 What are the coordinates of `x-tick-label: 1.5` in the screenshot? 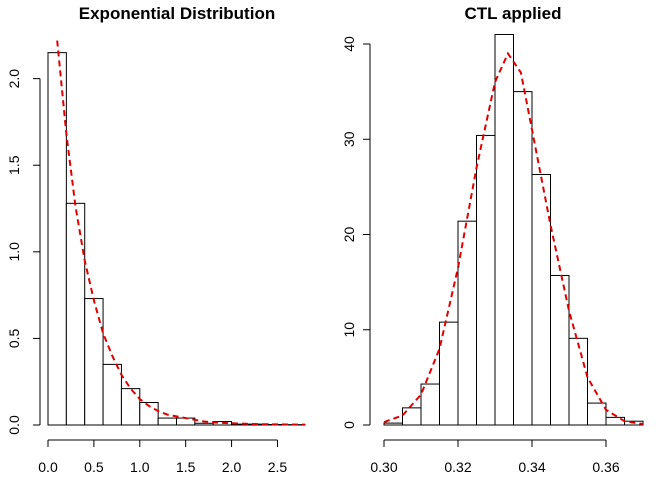 It's located at (186, 467).